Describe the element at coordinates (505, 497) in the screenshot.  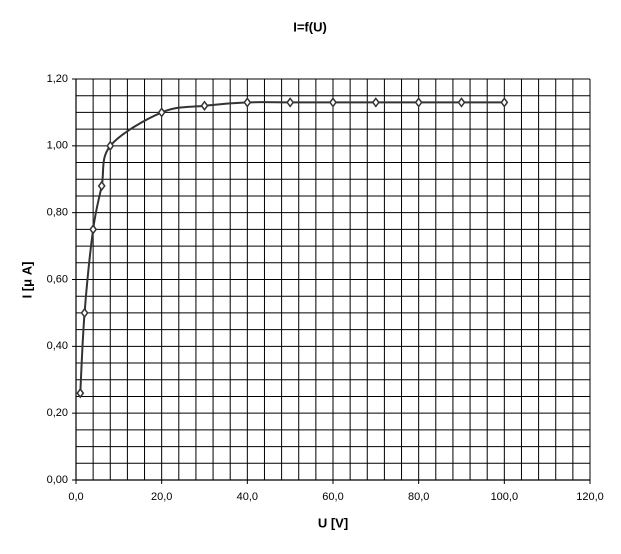
I see `x-tick-label: 100,0` at that location.